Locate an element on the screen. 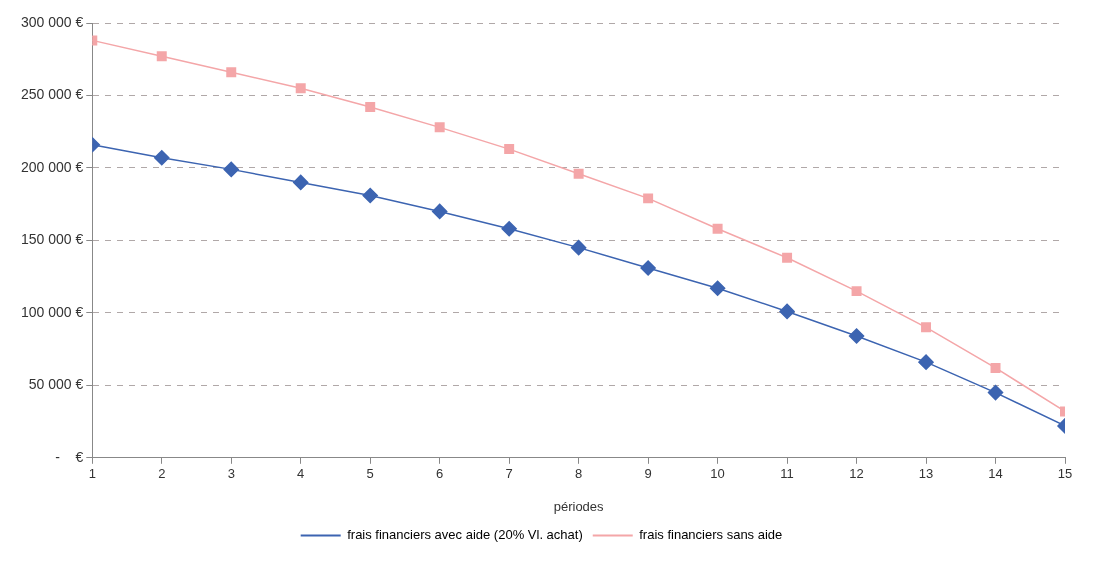 The width and height of the screenshot is (1093, 565). x-tick-label: 7 is located at coordinates (509, 474).